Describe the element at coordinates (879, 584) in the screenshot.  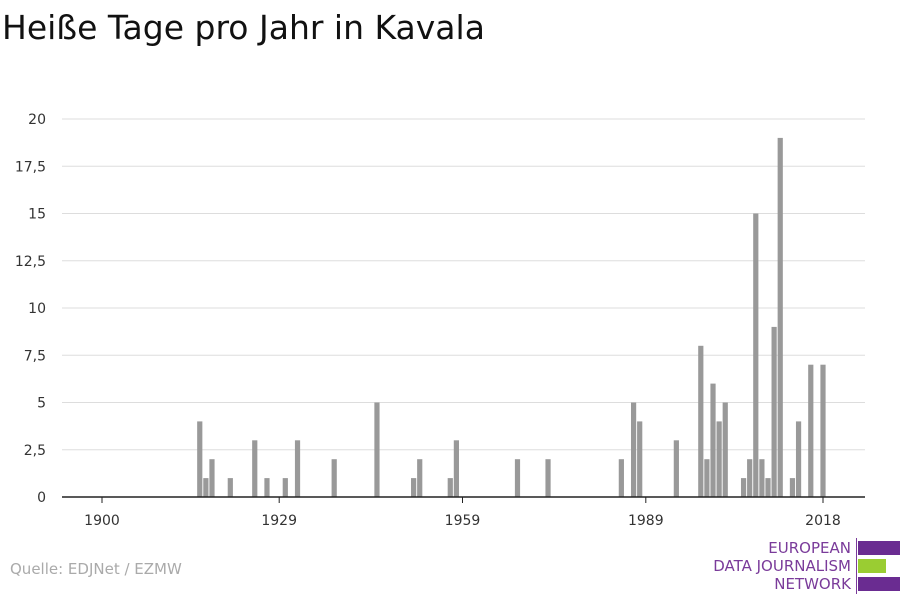
I see `logo-bar-bottom` at that location.